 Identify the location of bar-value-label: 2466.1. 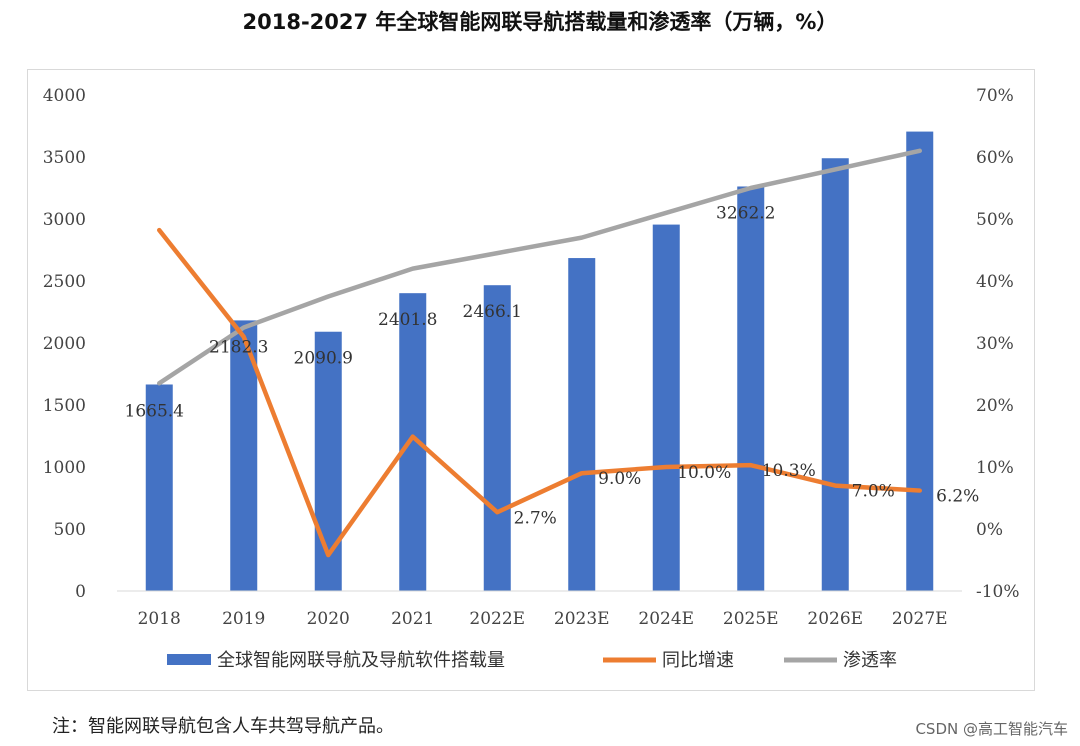
(492, 312).